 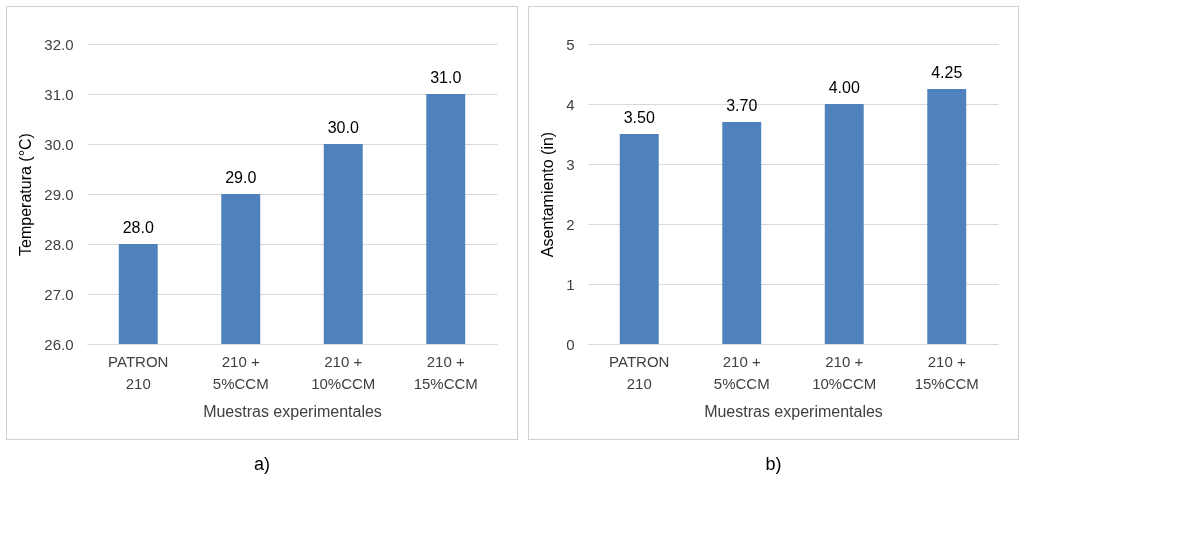 I want to click on y-tick-label: 31.0, so click(x=59, y=94).